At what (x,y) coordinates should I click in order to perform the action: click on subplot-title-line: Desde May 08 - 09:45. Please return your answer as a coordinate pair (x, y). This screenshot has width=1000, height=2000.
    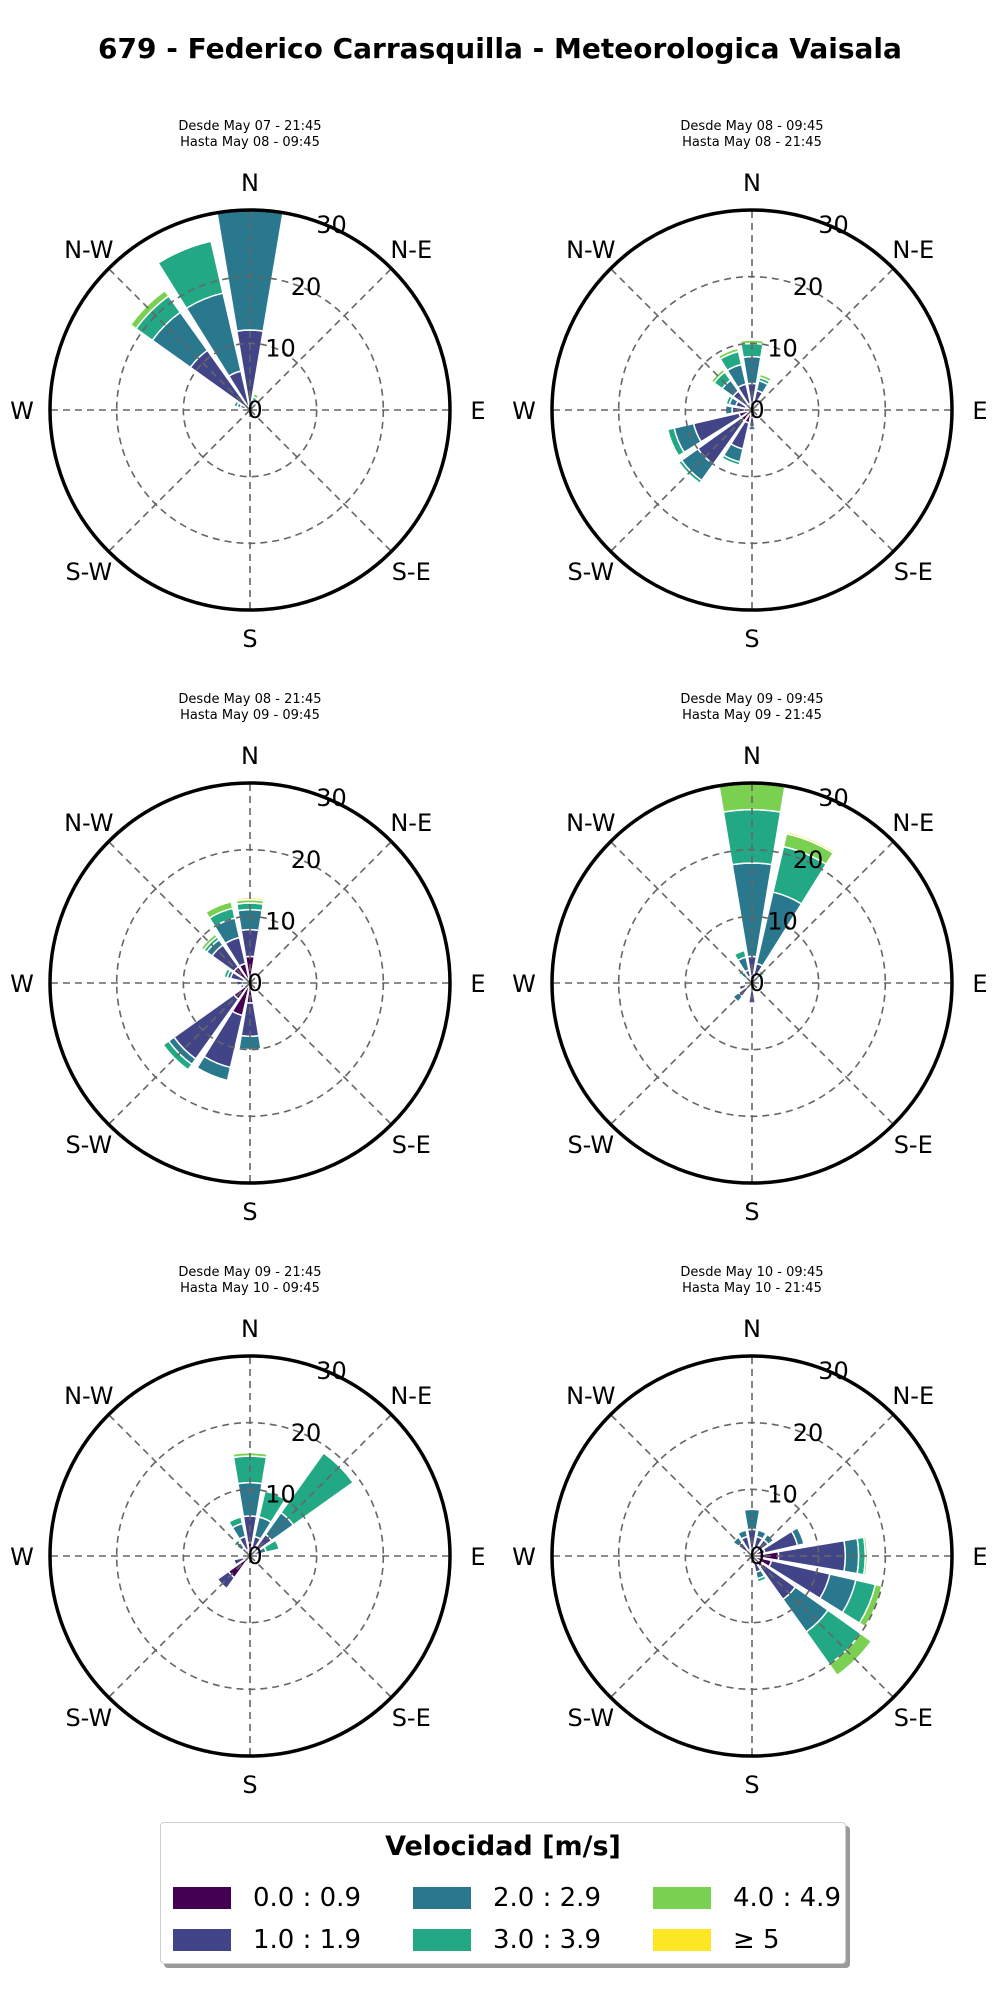
    Looking at the image, I should click on (751, 126).